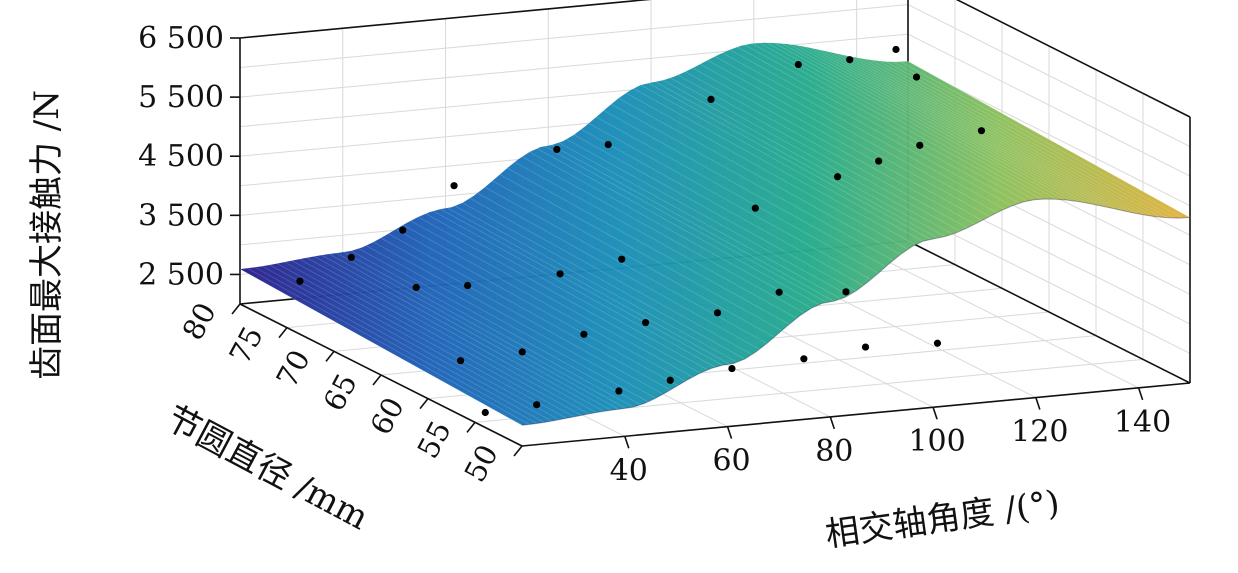 The width and height of the screenshot is (1238, 573). What do you see at coordinates (856, 414) in the screenshot?
I see `edge-x-front` at bounding box center [856, 414].